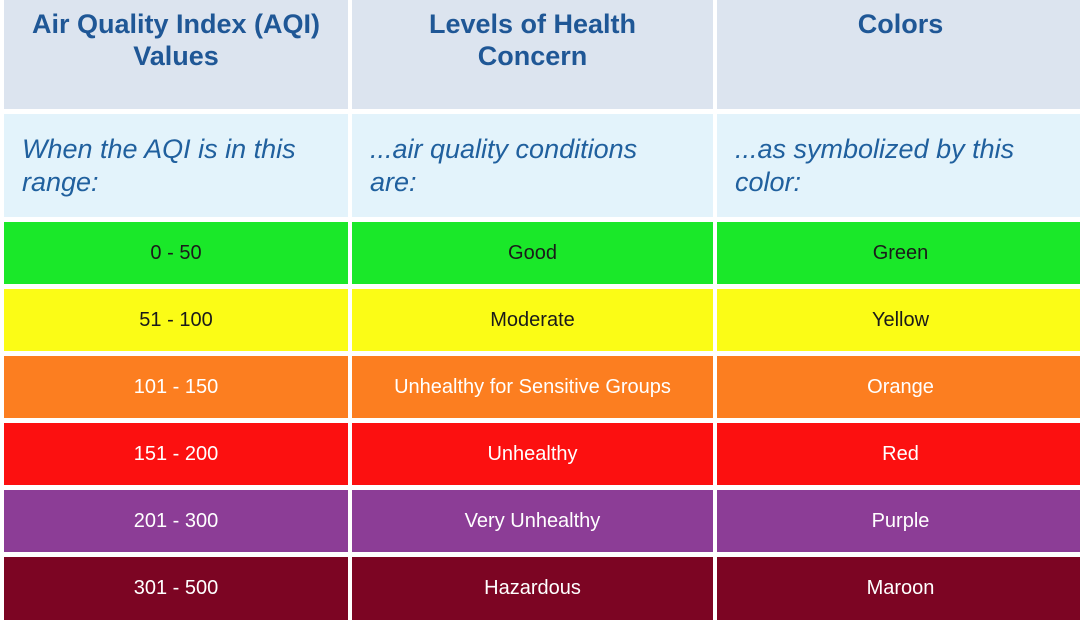  I want to click on subheader-range: When the AQI is in this range:, so click(176, 165).